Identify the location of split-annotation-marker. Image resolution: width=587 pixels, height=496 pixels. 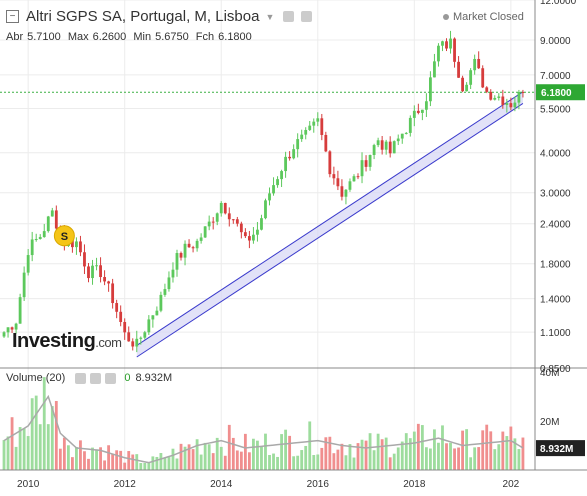
(64, 236).